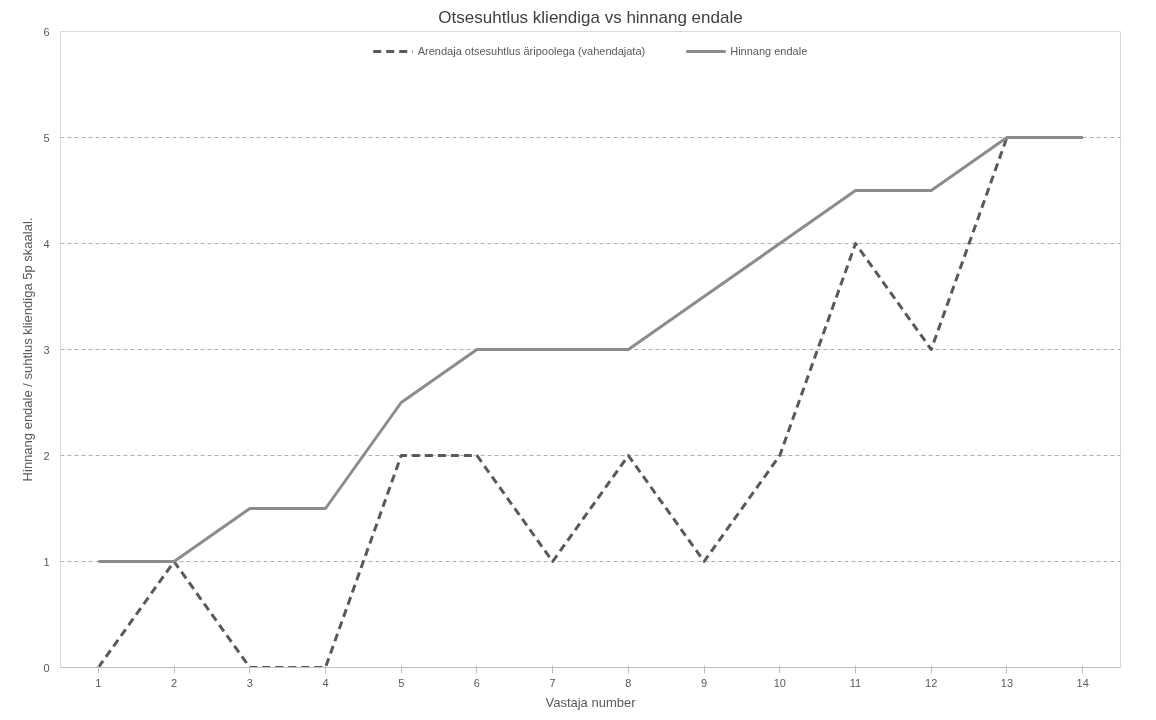 The image size is (1156, 720). What do you see at coordinates (46, 137) in the screenshot?
I see `y-tick-label: 5` at bounding box center [46, 137].